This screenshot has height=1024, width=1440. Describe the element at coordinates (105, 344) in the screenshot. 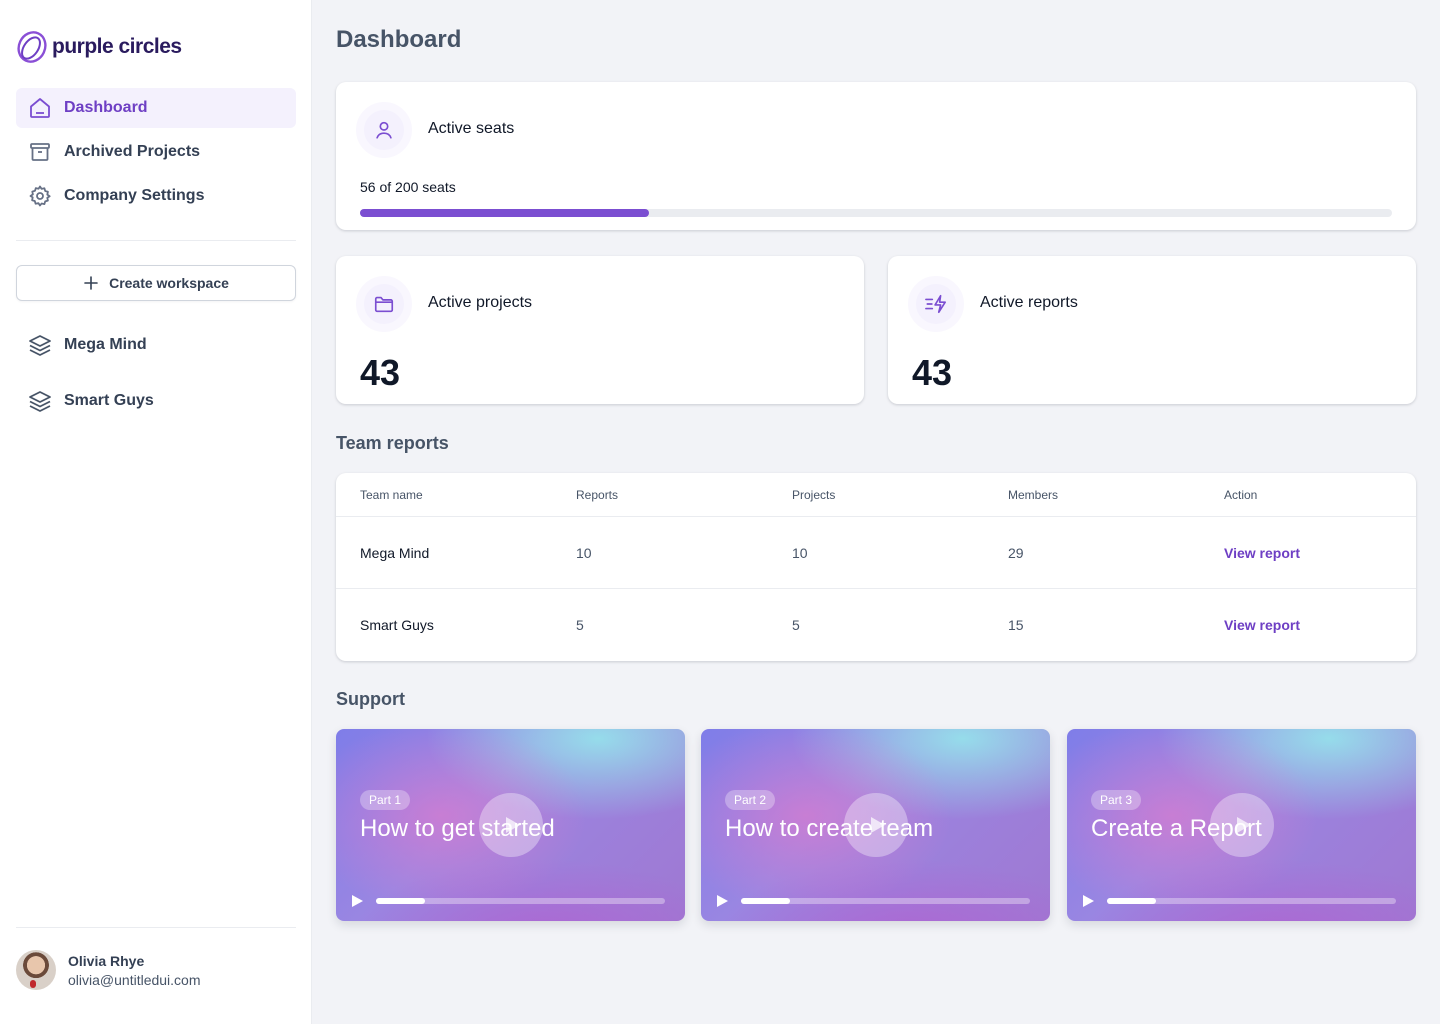

I see `workspace-label: Mega Mind` at that location.